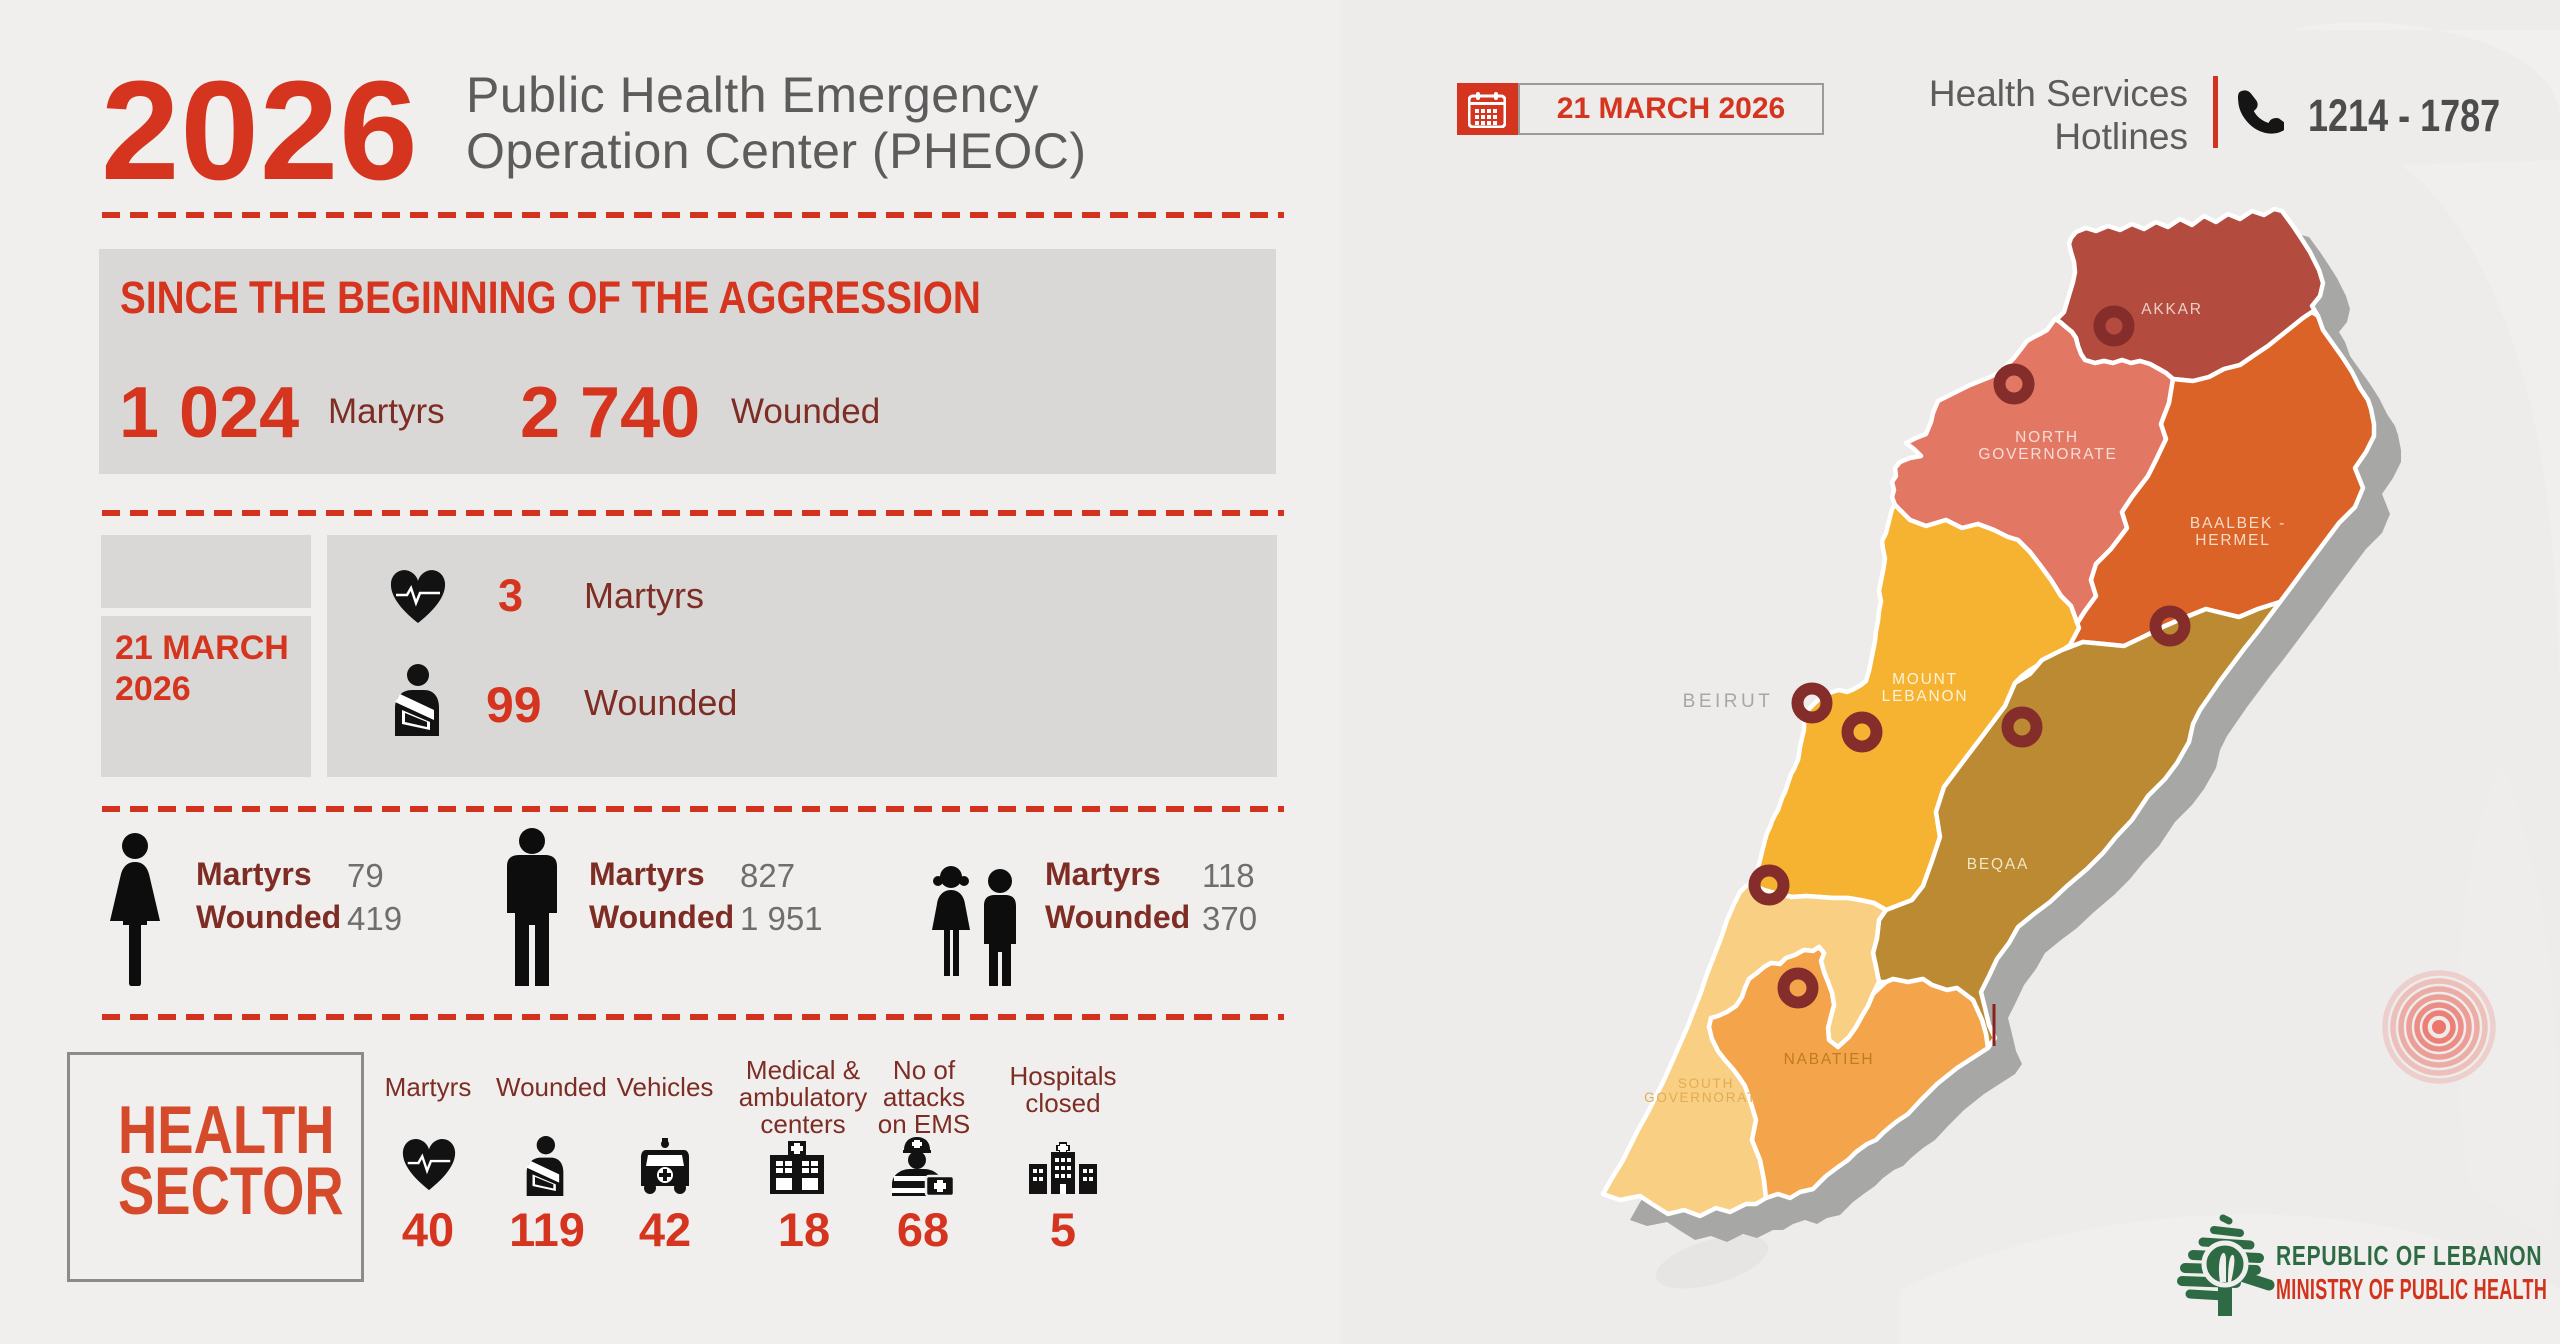 The image size is (2560, 1344). I want to click on svg-text: HERMEL, so click(2232, 540).